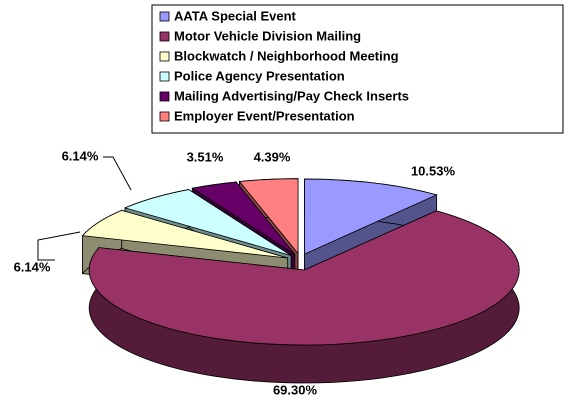 This screenshot has width=575, height=402. What do you see at coordinates (235, 15) in the screenshot?
I see `legend-label: AATA Special Event` at bounding box center [235, 15].